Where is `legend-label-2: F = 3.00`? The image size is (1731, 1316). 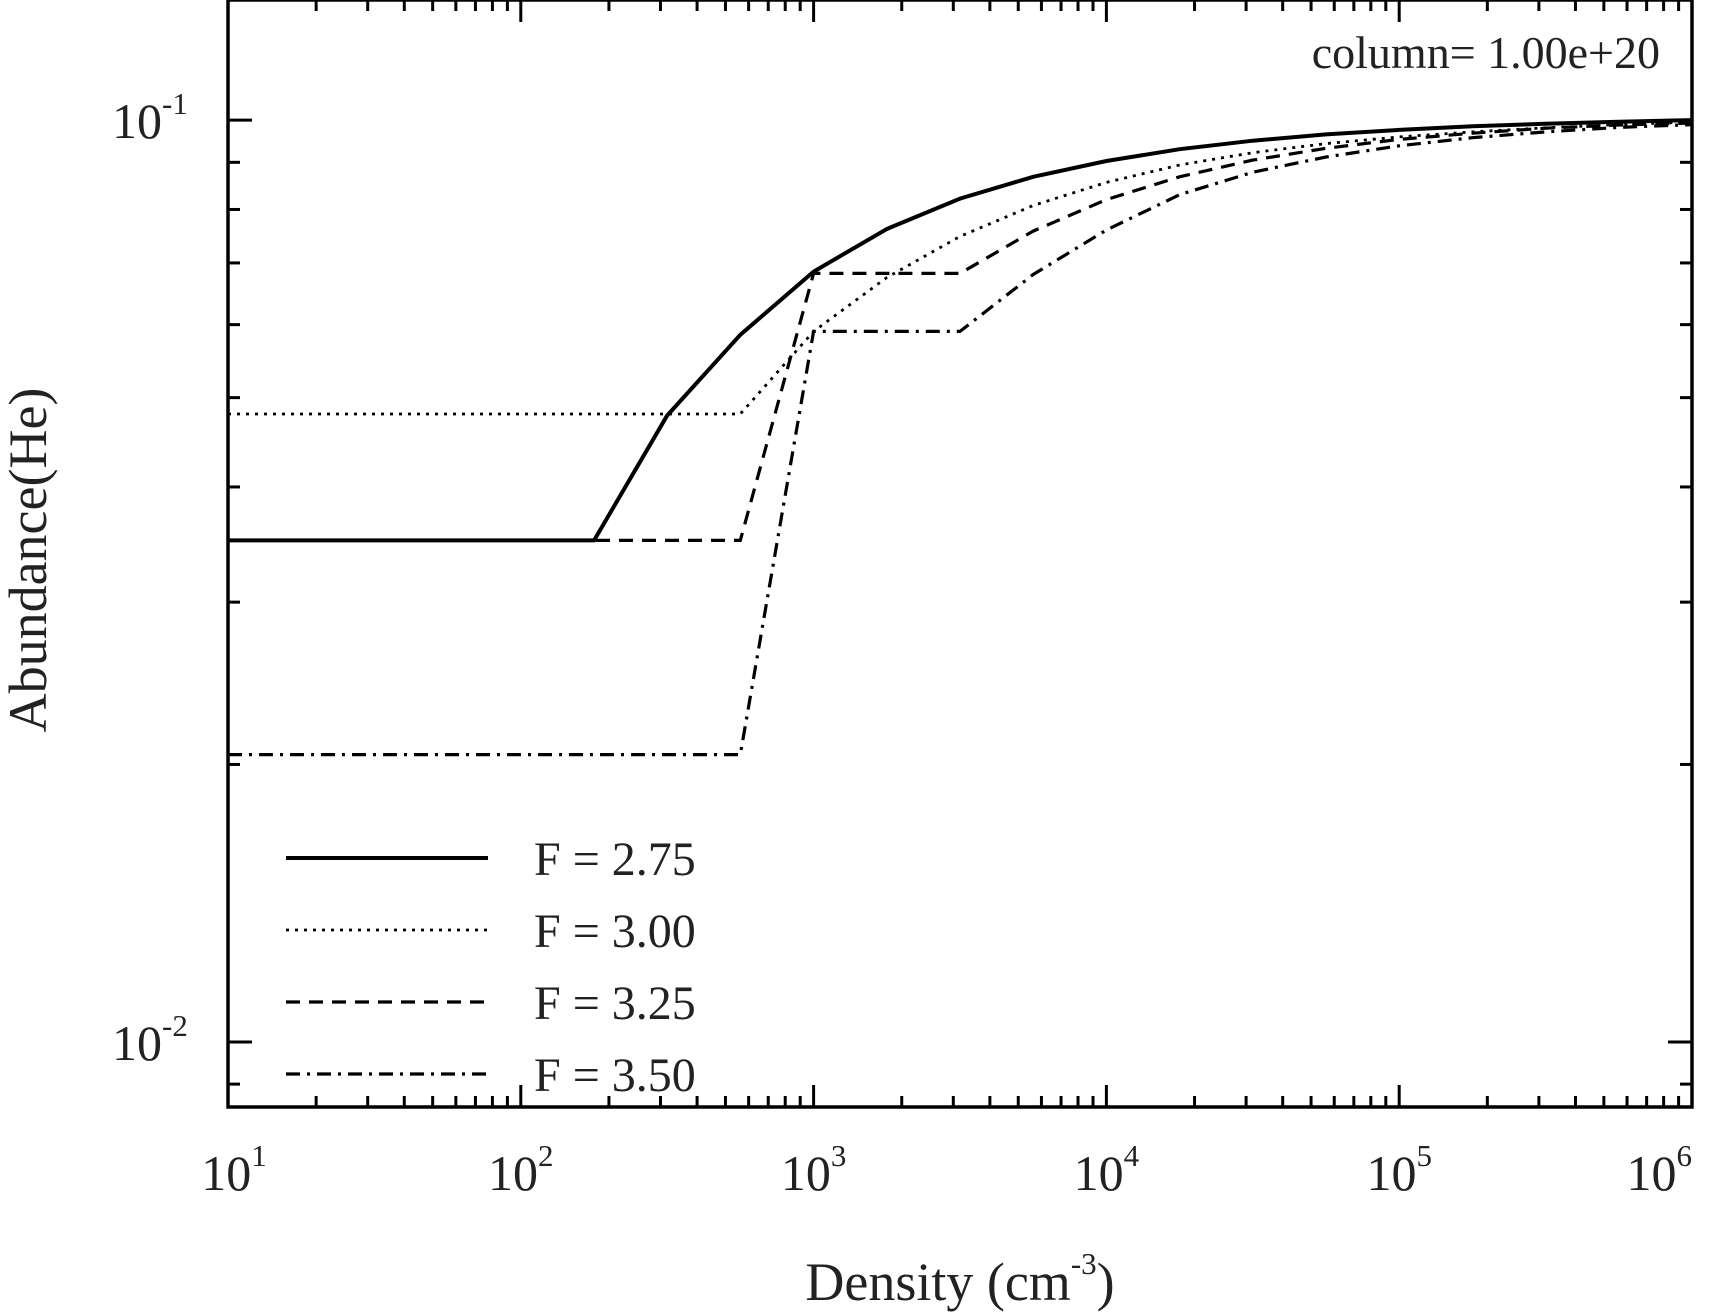
legend-label-2: F = 3.00 is located at coordinates (615, 931).